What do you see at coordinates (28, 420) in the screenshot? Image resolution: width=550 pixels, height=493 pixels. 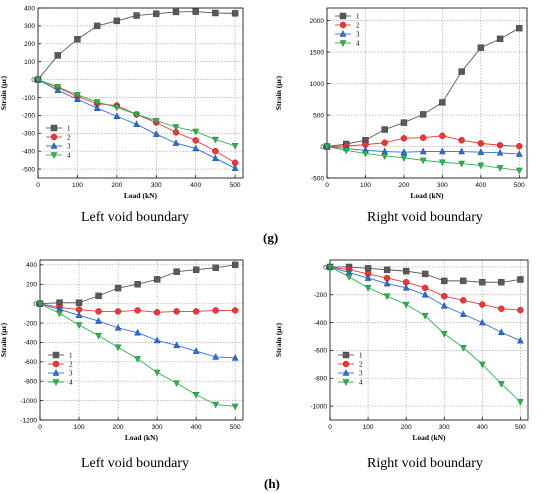 I see `y-tick-label-0: -1200` at bounding box center [28, 420].